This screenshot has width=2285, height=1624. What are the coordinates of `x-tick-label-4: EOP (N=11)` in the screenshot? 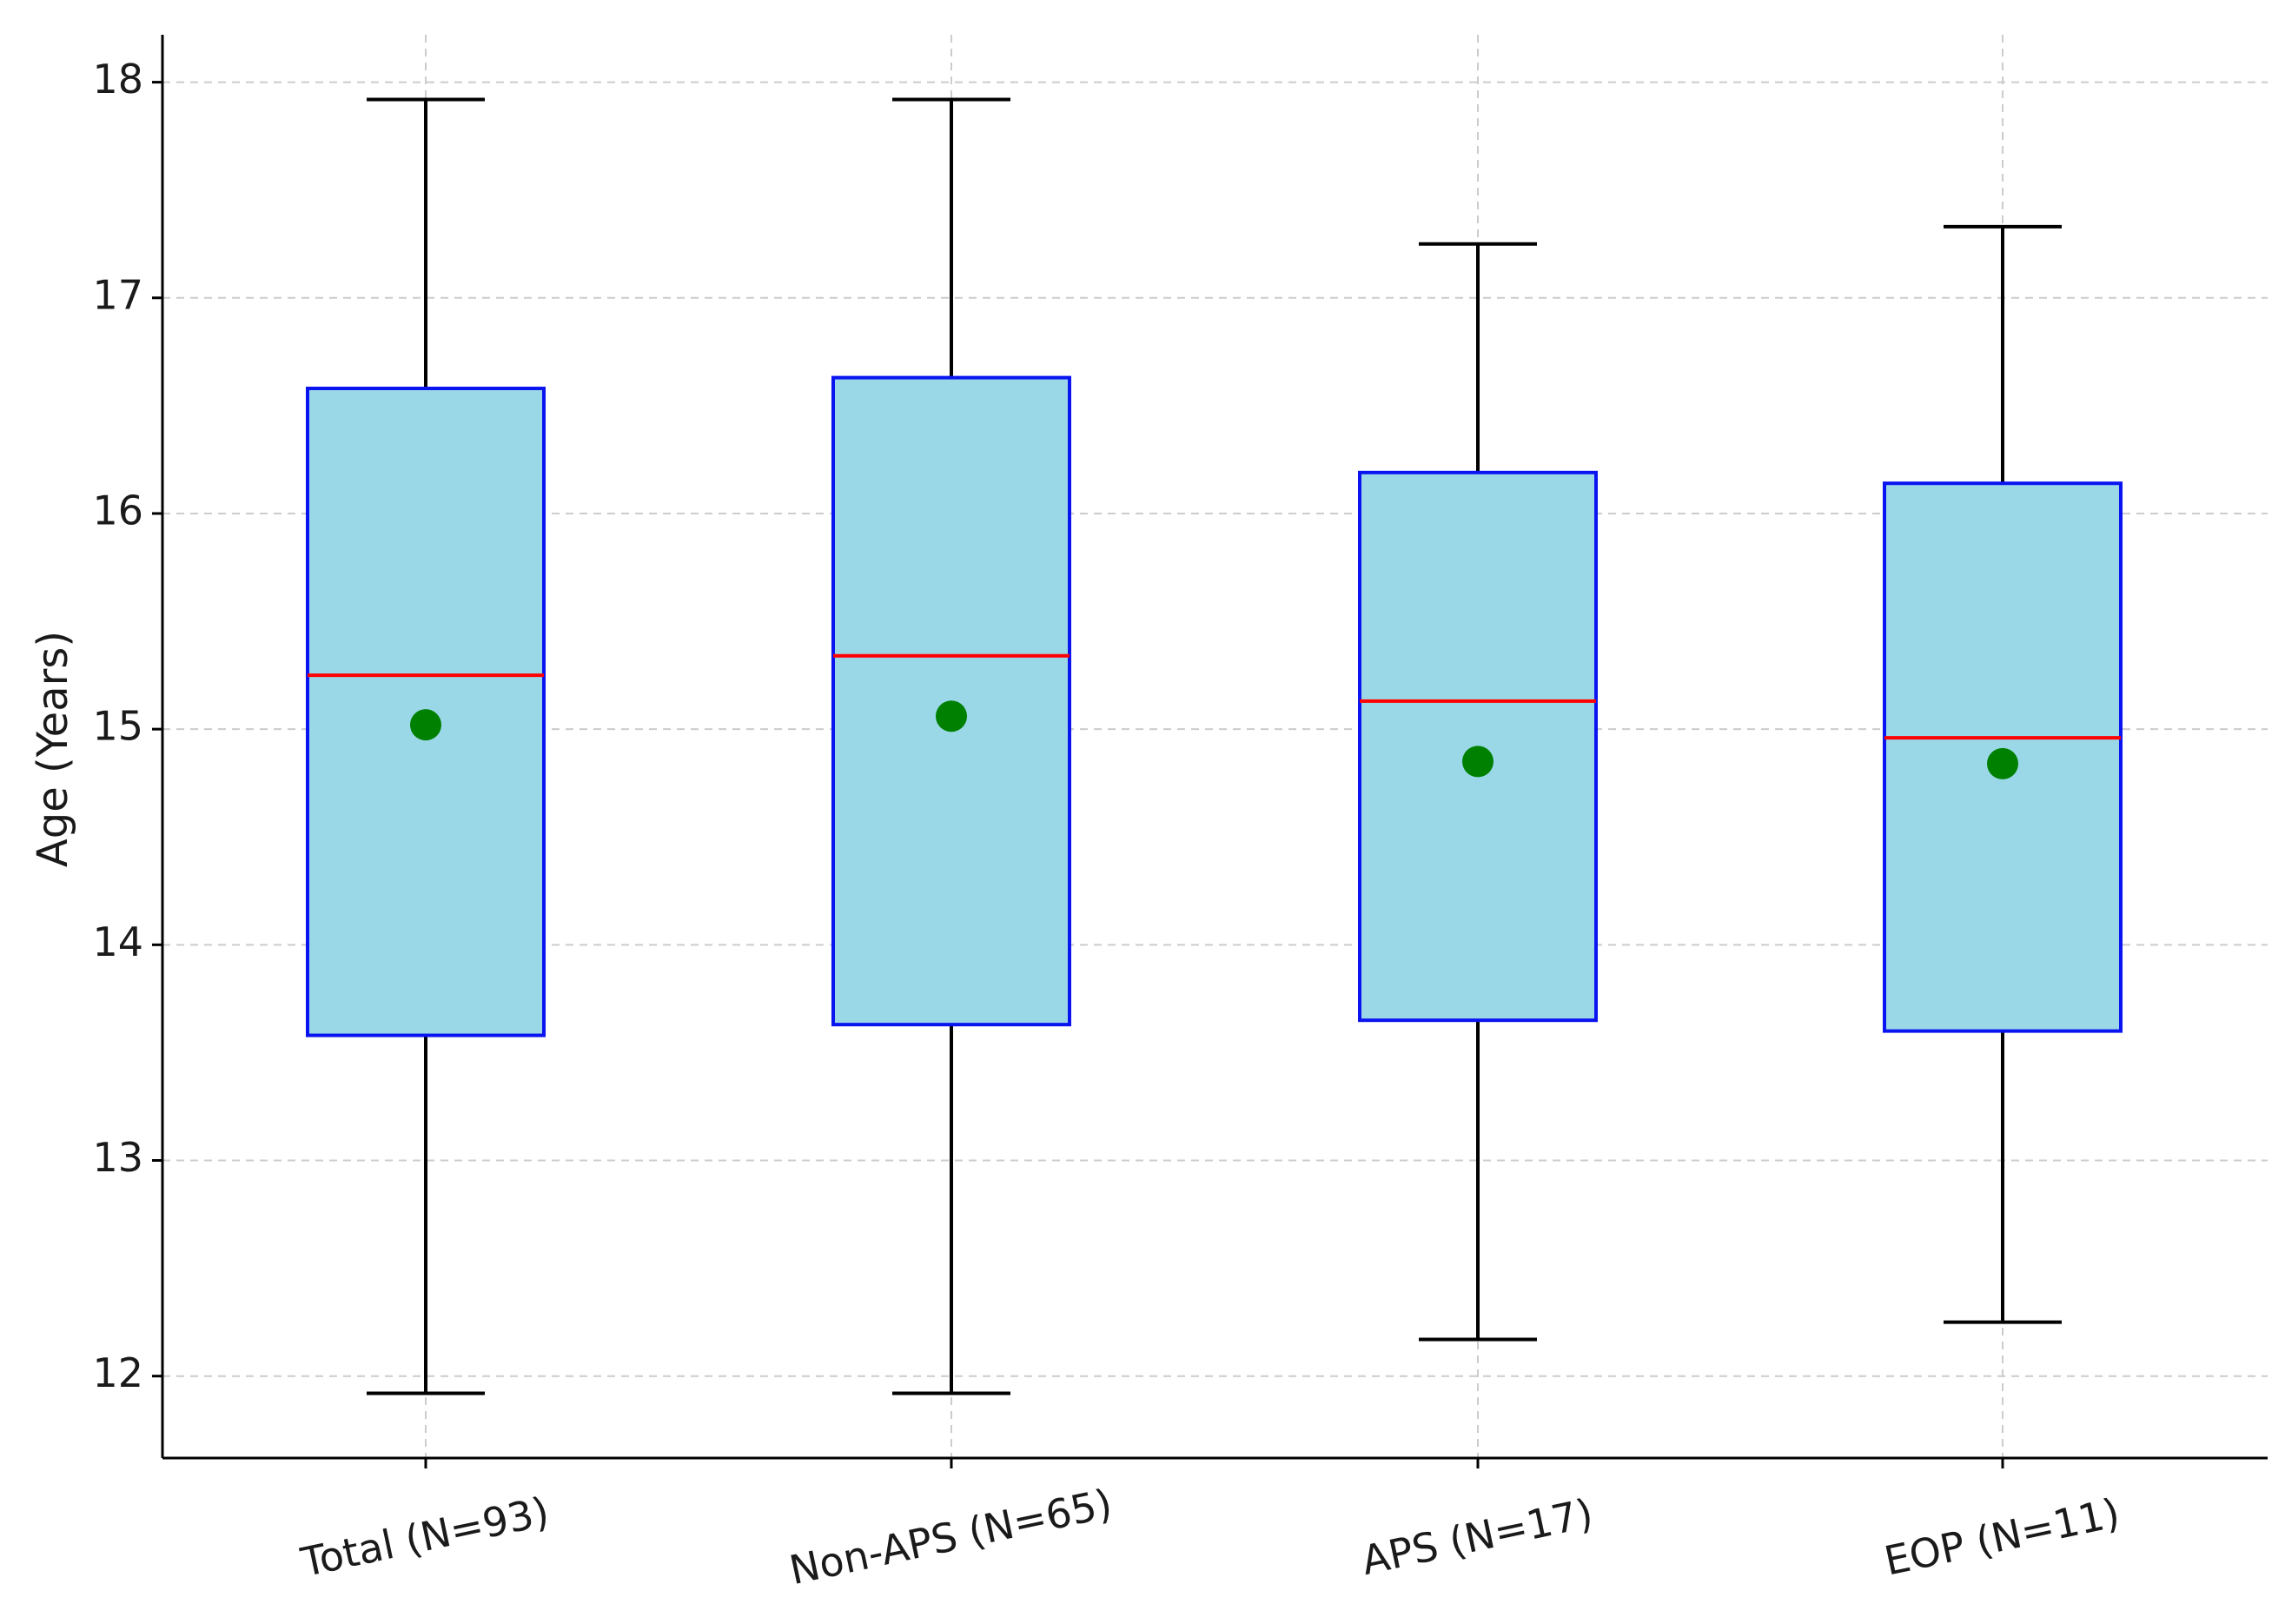 It's located at (2001, 1537).